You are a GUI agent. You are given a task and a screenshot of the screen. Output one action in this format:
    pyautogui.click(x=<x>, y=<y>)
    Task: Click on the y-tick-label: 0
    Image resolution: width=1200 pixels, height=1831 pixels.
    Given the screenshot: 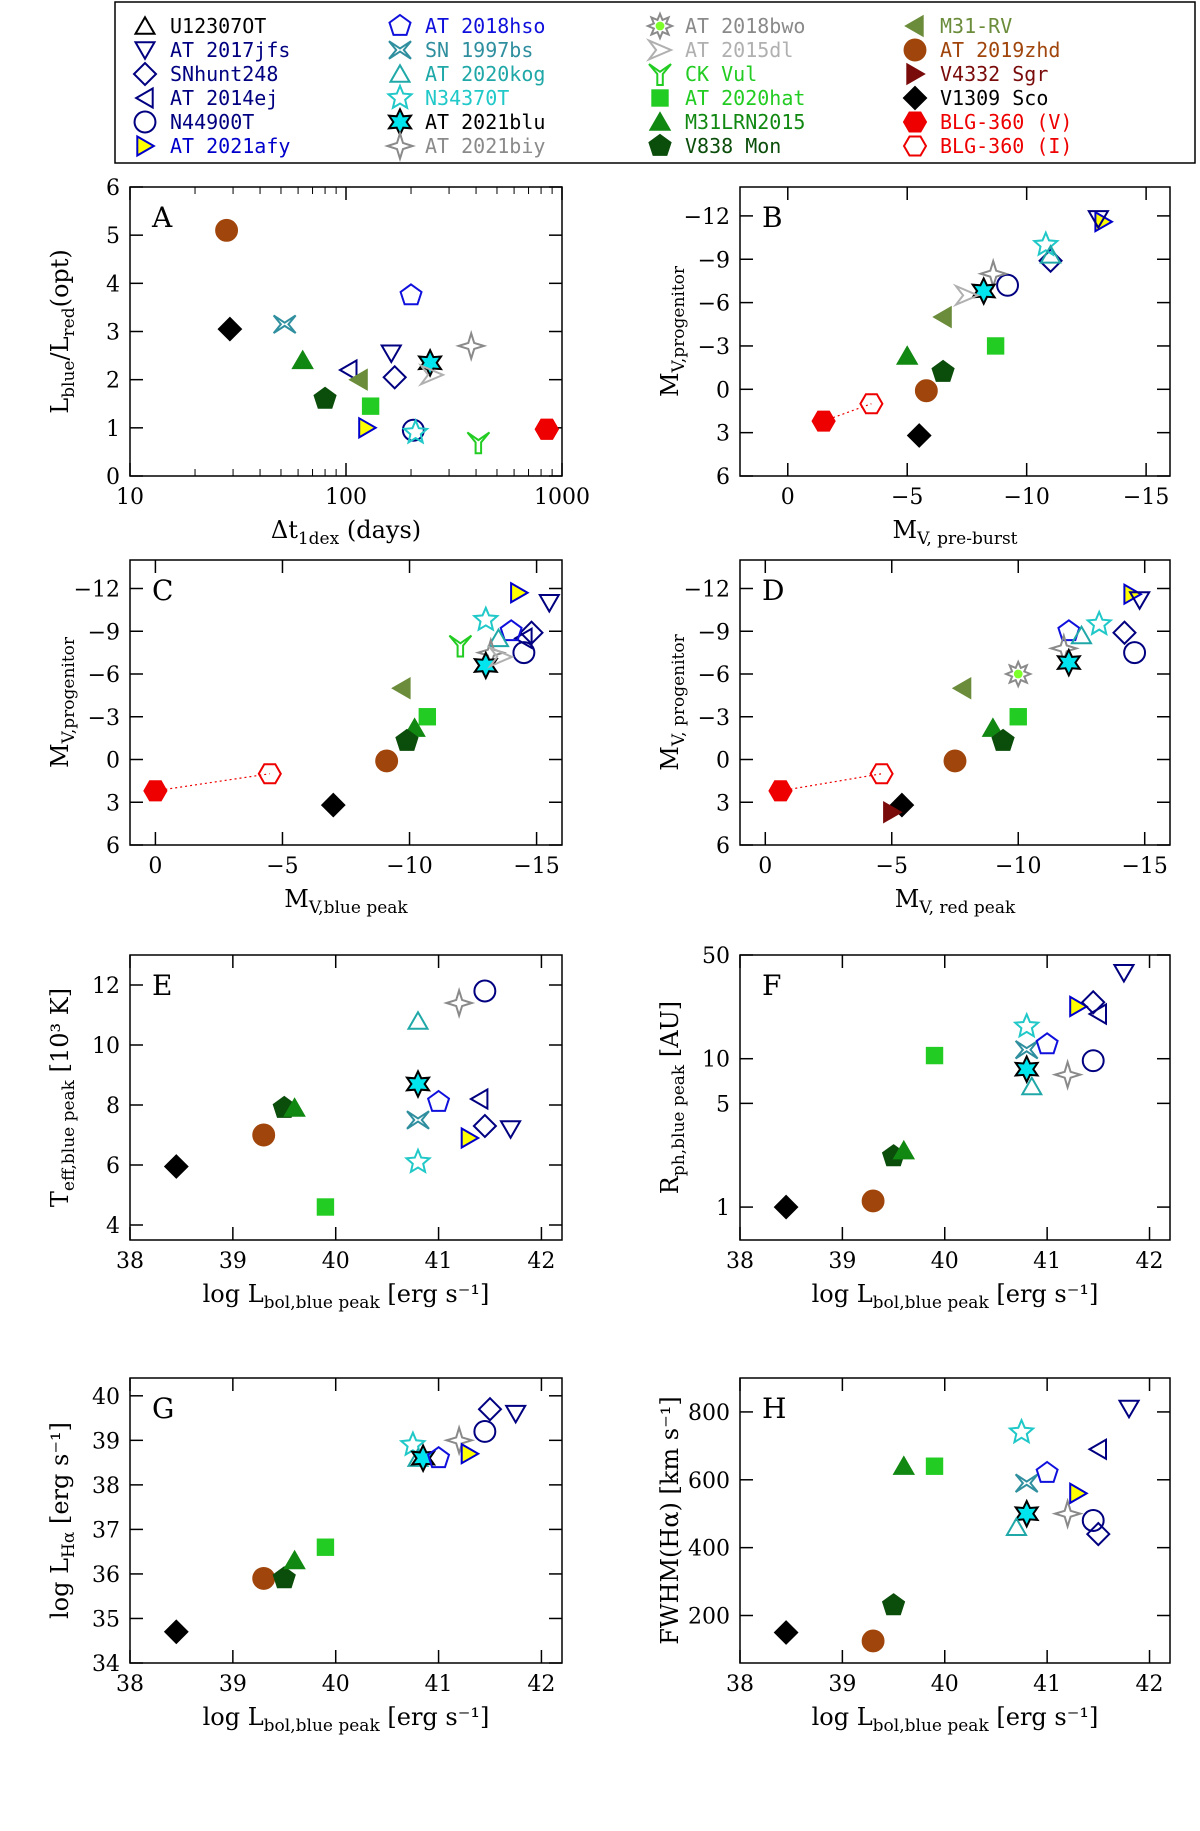 What is the action you would take?
    pyautogui.click(x=113, y=761)
    